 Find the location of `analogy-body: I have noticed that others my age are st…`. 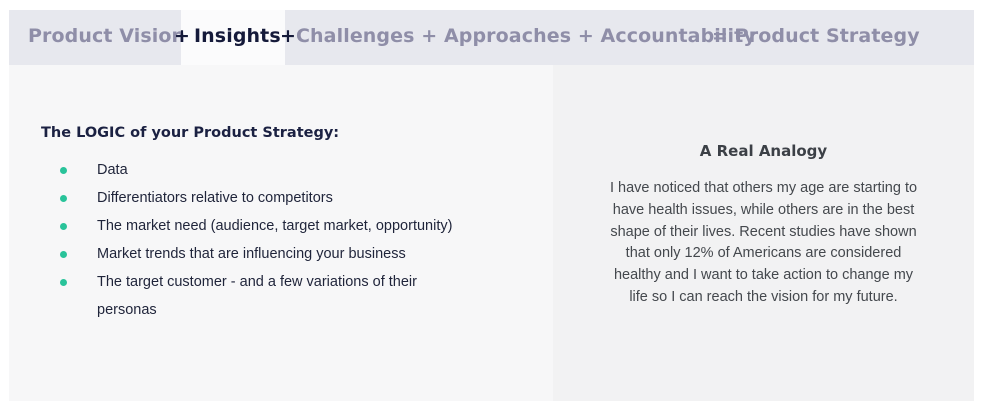

analogy-body: I have noticed that others my age are st… is located at coordinates (763, 242).